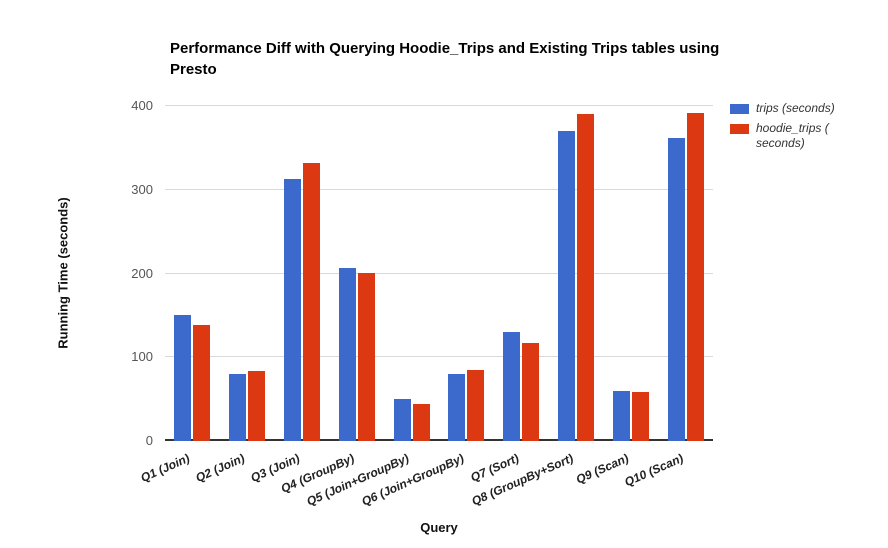 Image resolution: width=888 pixels, height=548 pixels. I want to click on legend-label-hoodie-trips: hoodie_trips ( seconds), so click(792, 135).